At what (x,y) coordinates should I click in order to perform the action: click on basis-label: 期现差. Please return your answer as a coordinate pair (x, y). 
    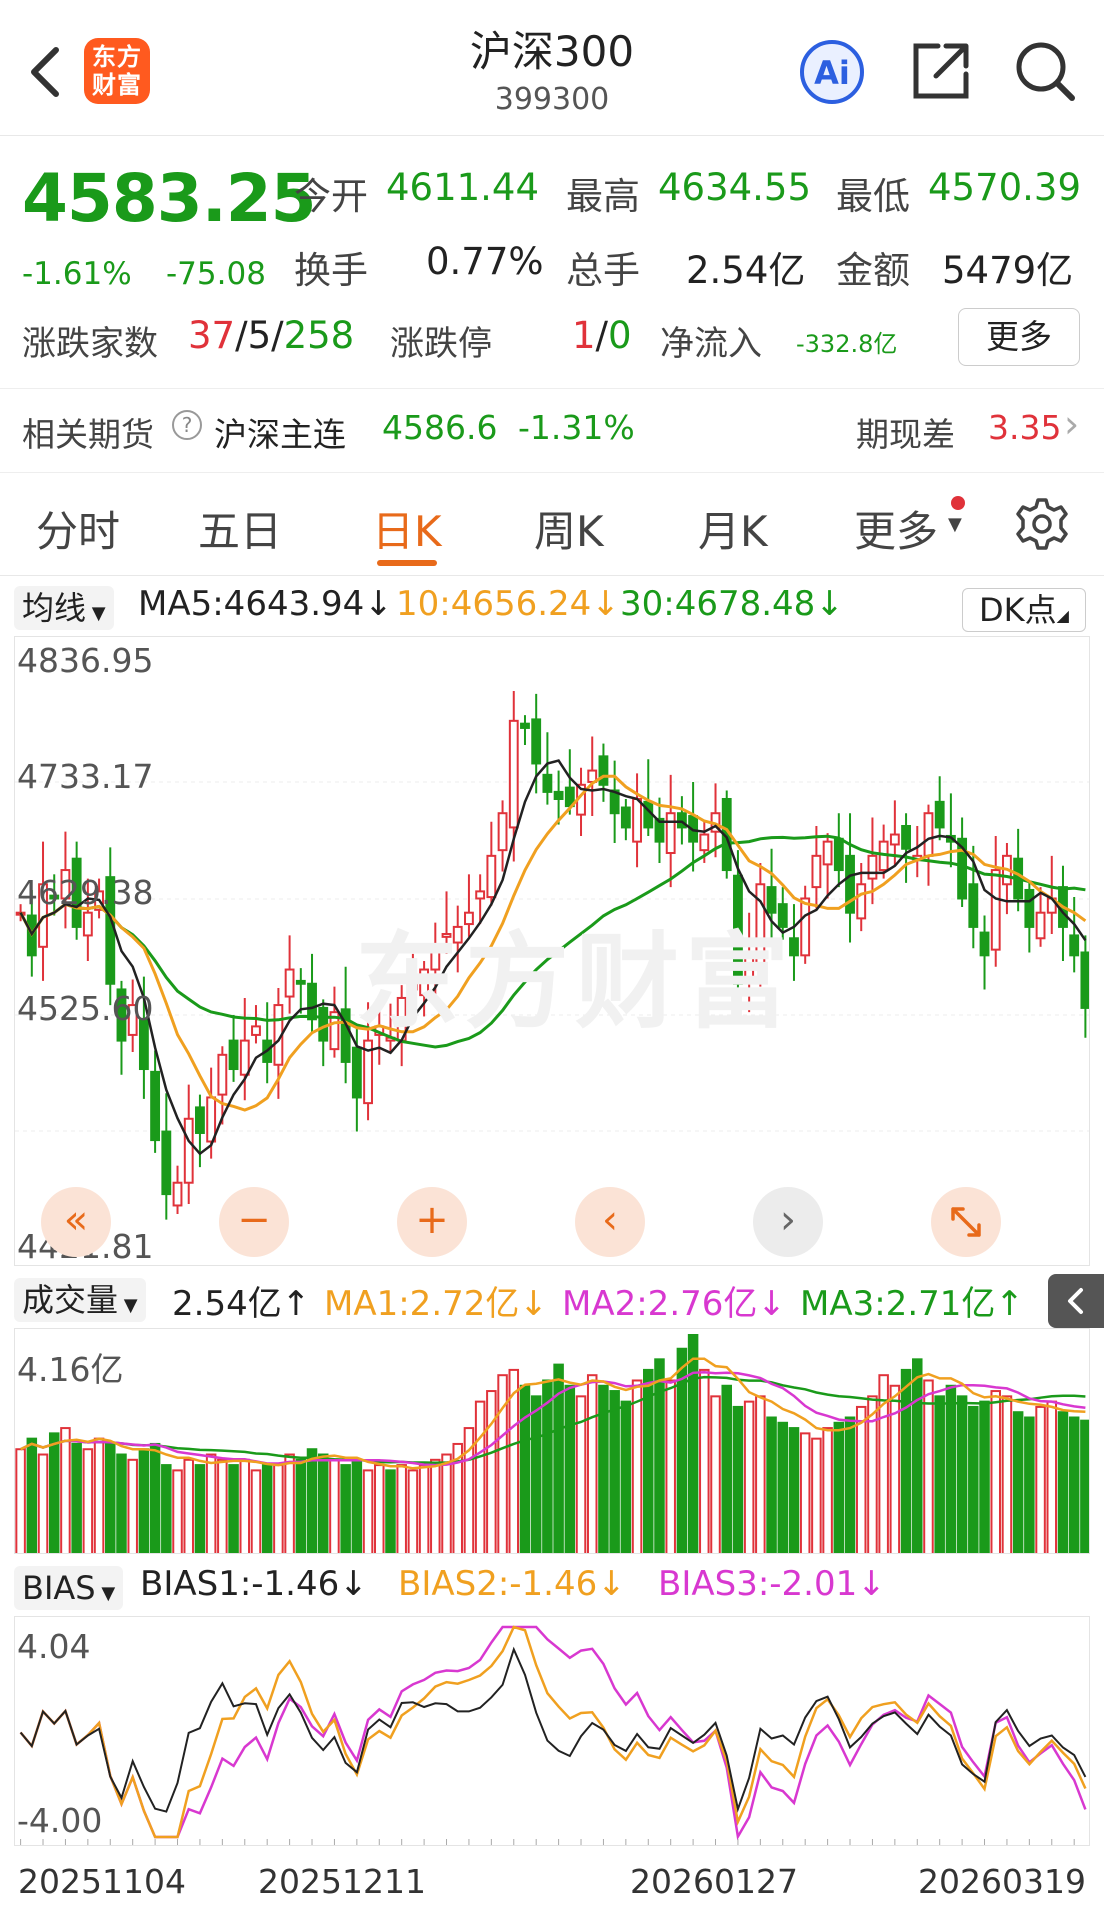
    Looking at the image, I should click on (905, 434).